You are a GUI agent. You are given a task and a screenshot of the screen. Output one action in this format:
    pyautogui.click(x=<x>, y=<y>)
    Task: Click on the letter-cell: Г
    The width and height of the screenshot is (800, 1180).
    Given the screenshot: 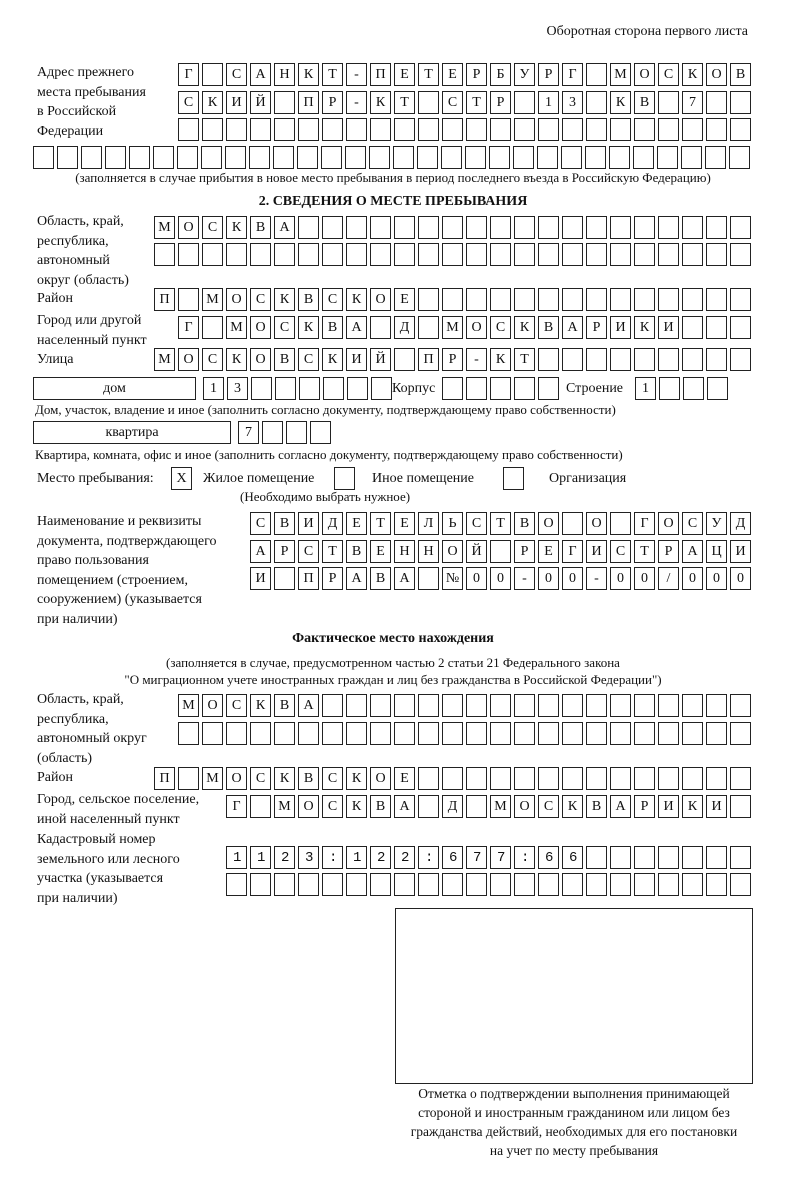 What is the action you would take?
    pyautogui.click(x=572, y=551)
    